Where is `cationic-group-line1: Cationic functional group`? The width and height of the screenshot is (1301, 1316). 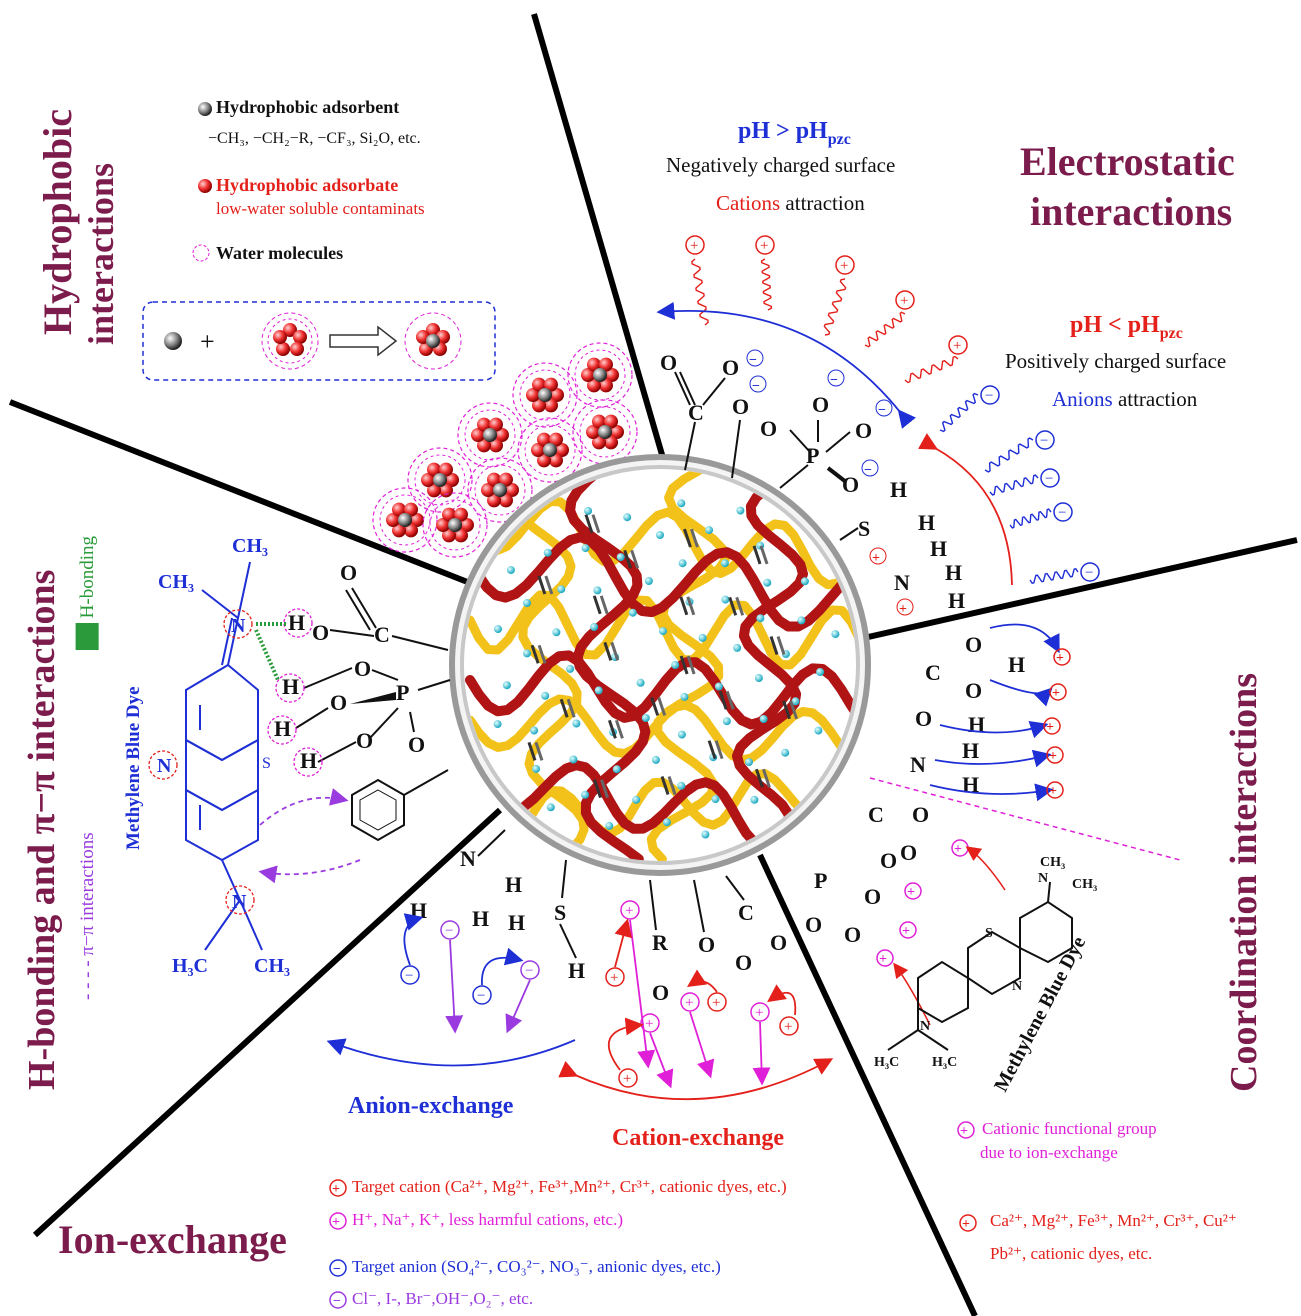
cationic-group-line1: Cationic functional group is located at coordinates (1069, 1128).